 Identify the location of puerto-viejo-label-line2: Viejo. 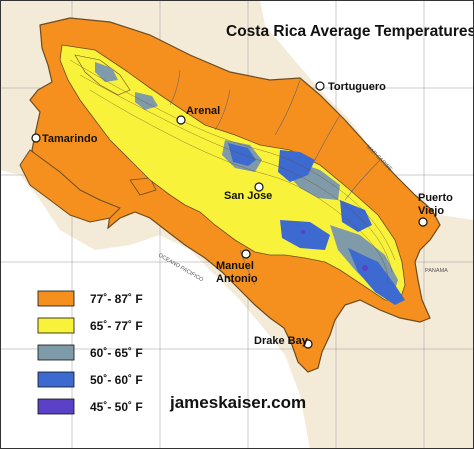
(431, 211).